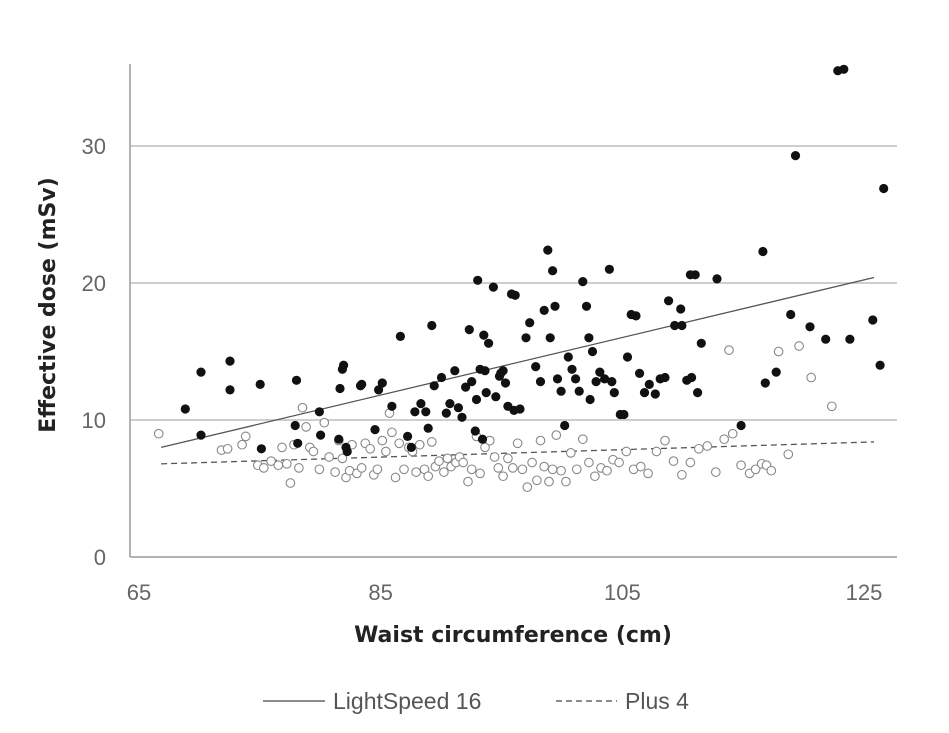 The height and width of the screenshot is (733, 949). I want to click on y-axis-title: Effective dose (mSv), so click(48, 305).